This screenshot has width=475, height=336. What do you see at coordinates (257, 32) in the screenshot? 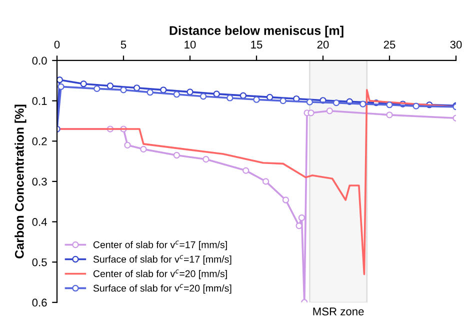
I see `x-axis-title: Distance below meniscus [m]` at bounding box center [257, 32].